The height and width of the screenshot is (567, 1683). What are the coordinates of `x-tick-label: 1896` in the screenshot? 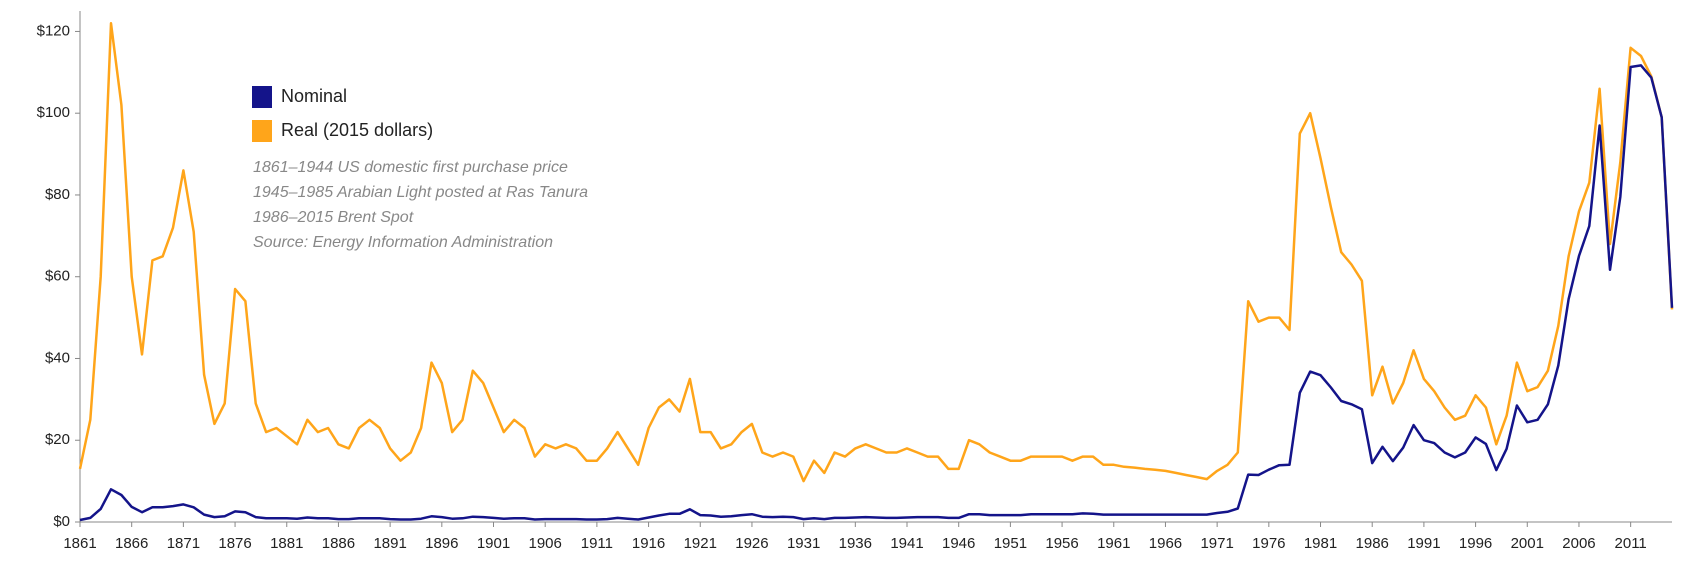 It's located at (441, 543).